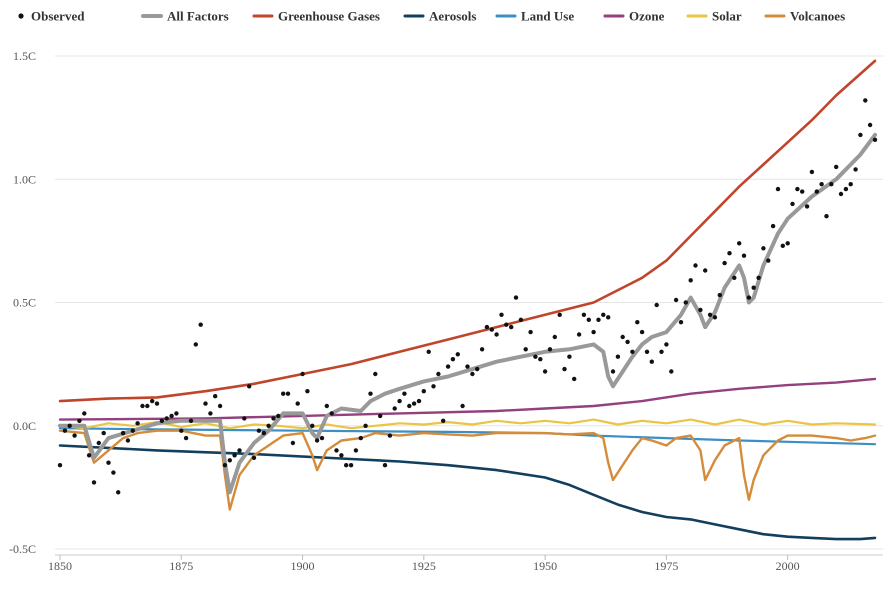  Describe the element at coordinates (21, 16) in the screenshot. I see `legend-dot-icon` at that location.